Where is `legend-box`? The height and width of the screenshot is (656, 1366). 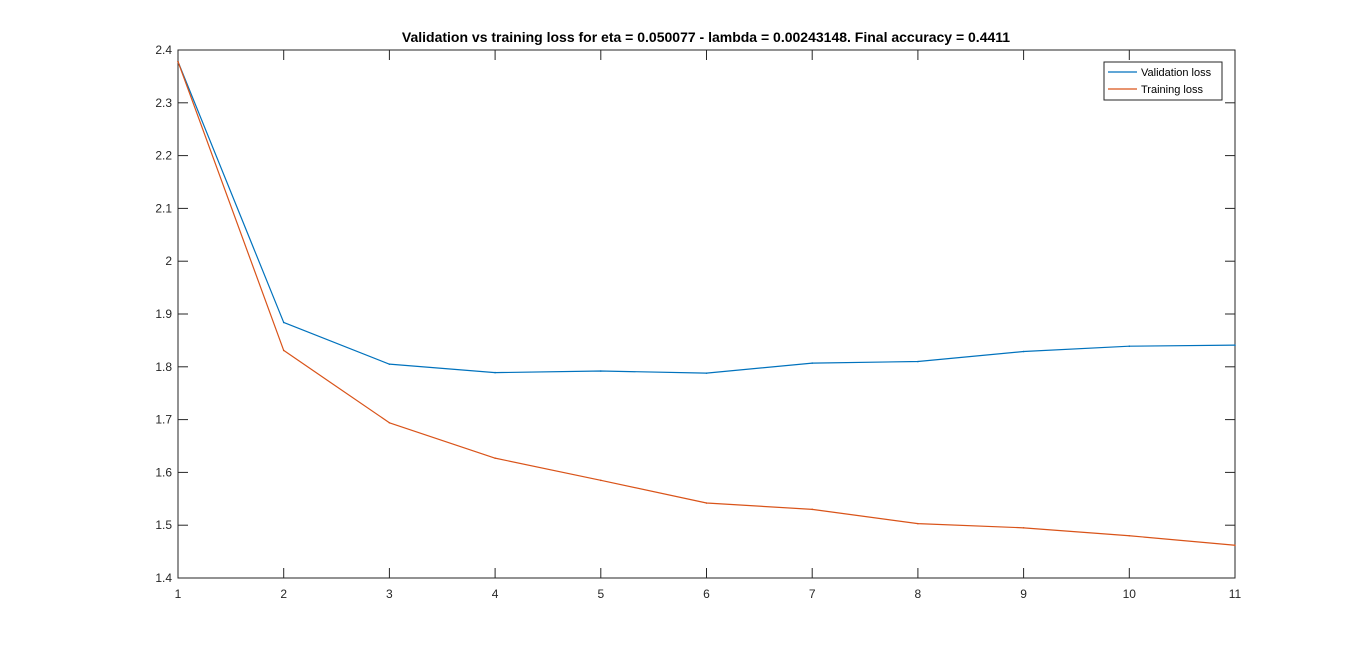 legend-box is located at coordinates (1163, 81).